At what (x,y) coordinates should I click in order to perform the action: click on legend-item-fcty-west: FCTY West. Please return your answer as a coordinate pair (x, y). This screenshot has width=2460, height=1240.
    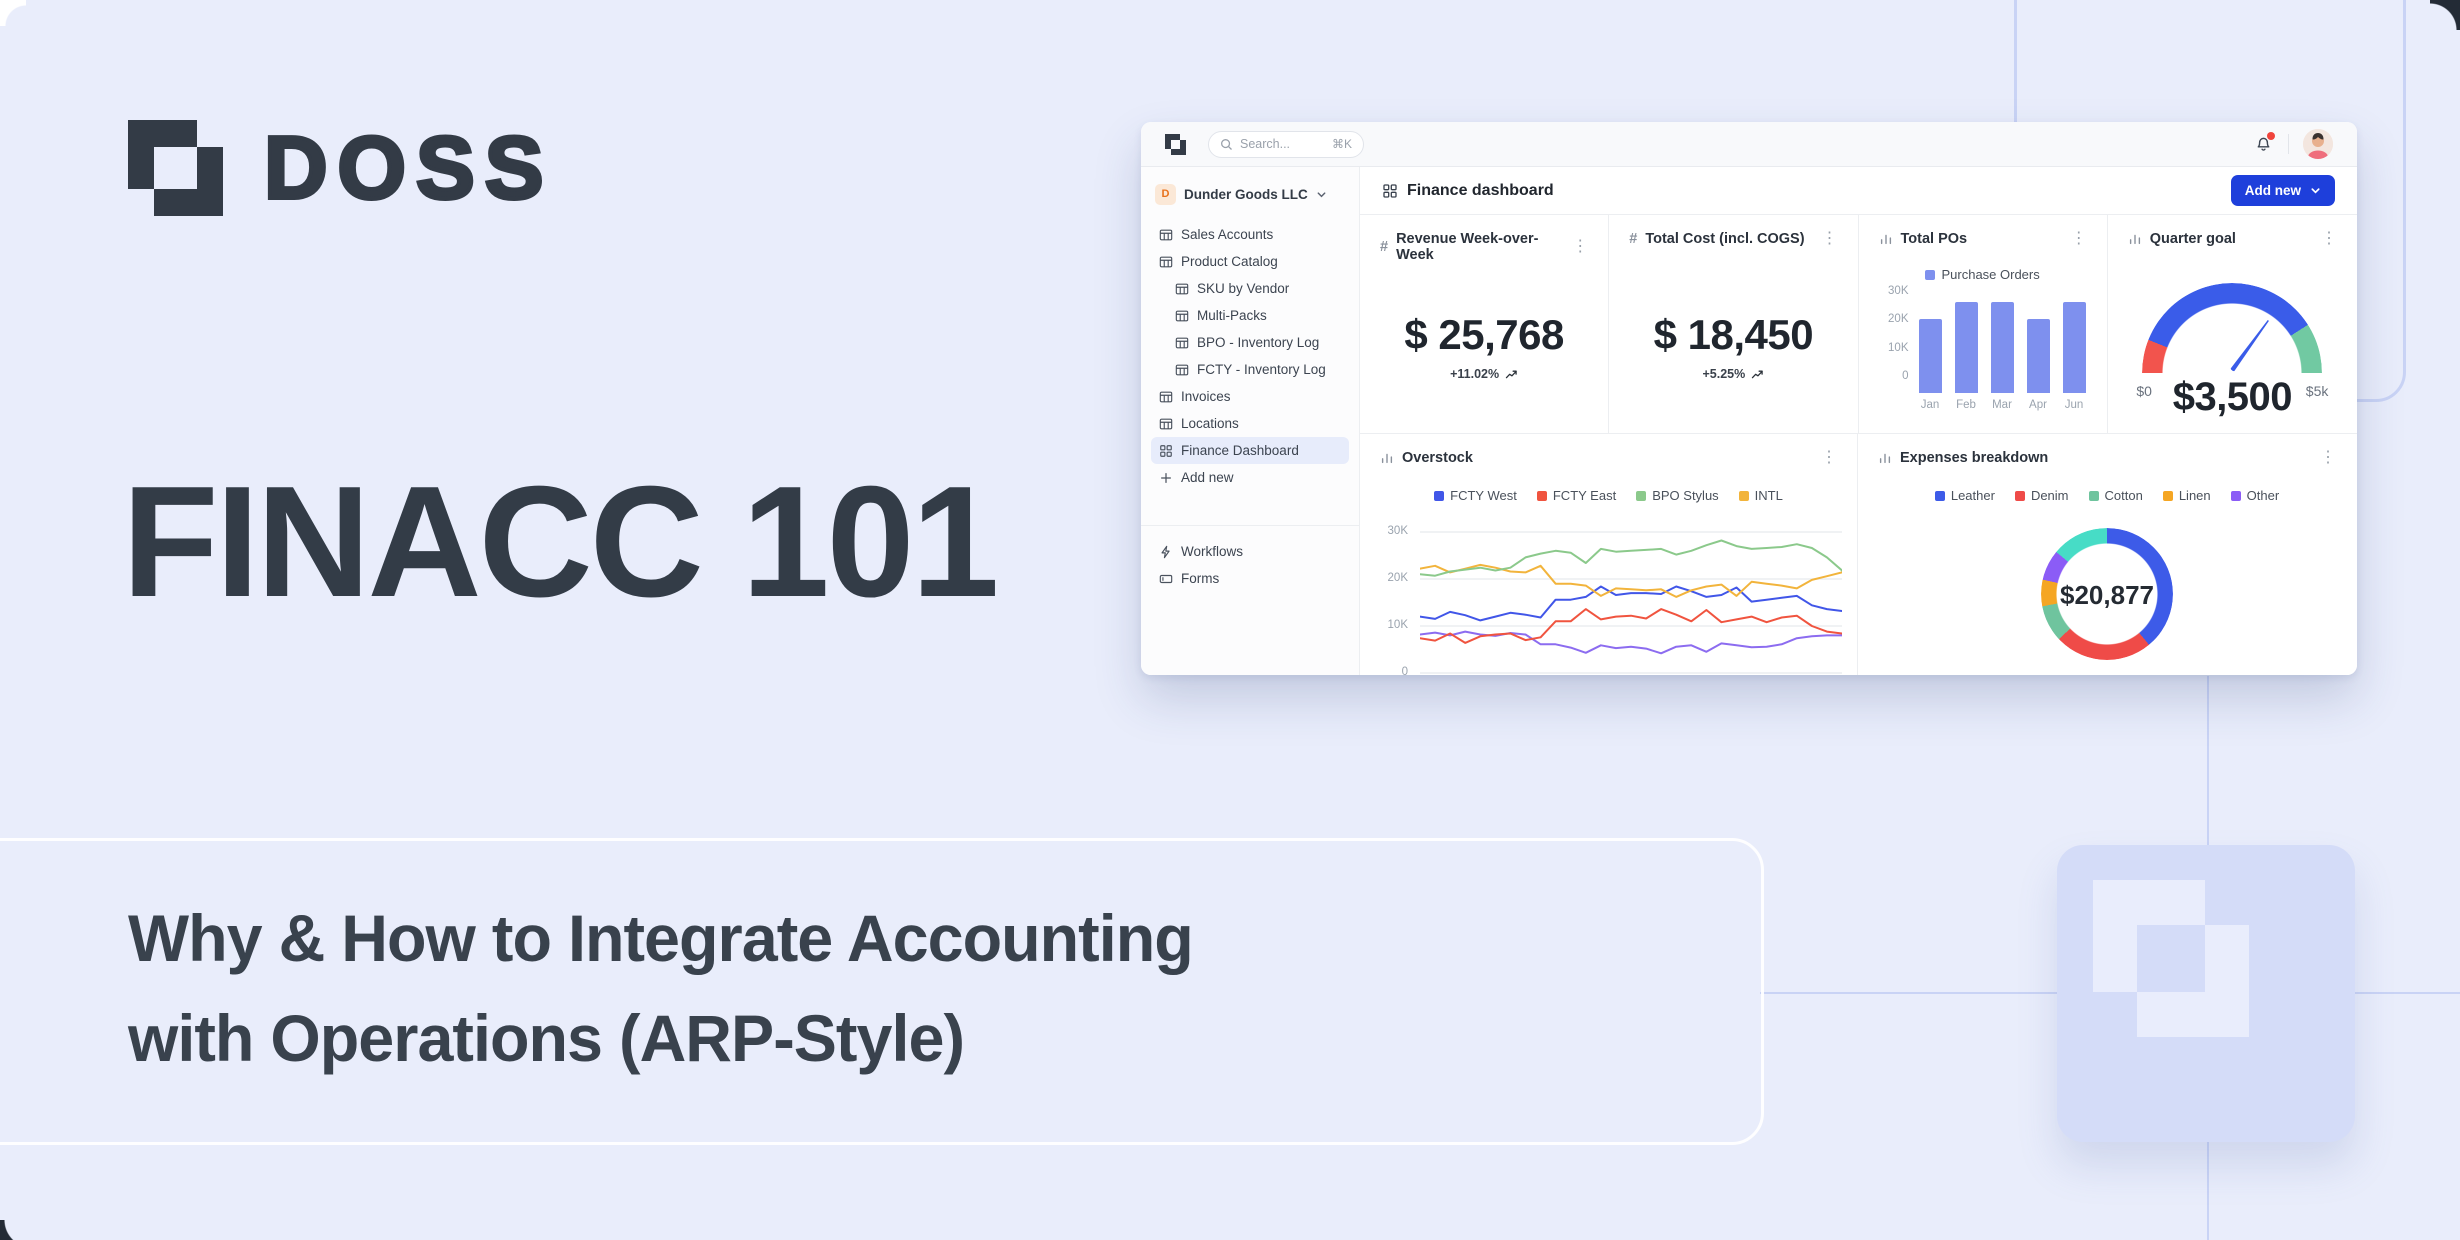
    Looking at the image, I should click on (1475, 495).